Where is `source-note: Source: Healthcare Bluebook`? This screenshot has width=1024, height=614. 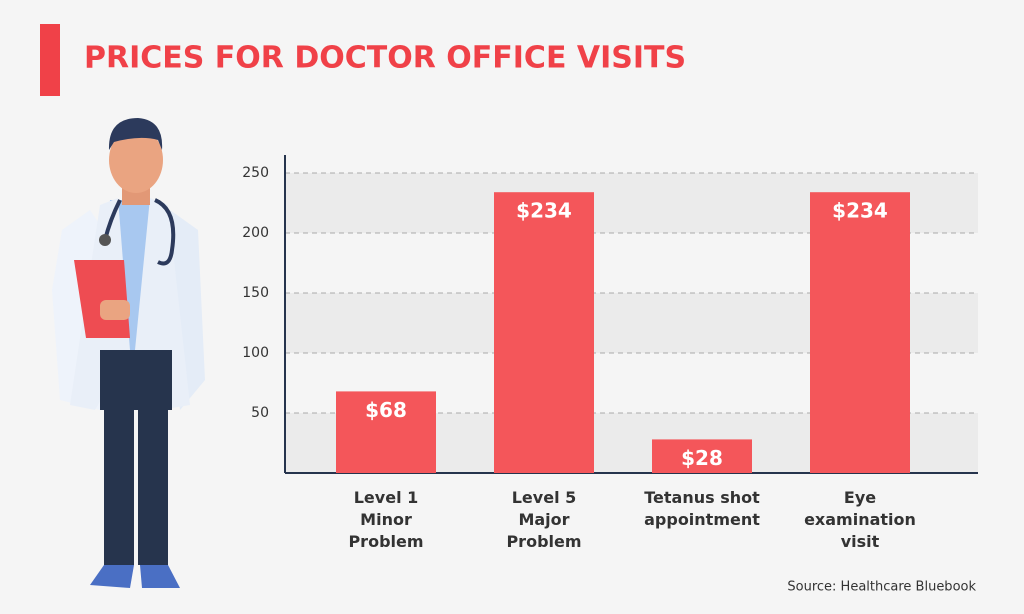
source-note: Source: Healthcare Bluebook is located at coordinates (881, 587).